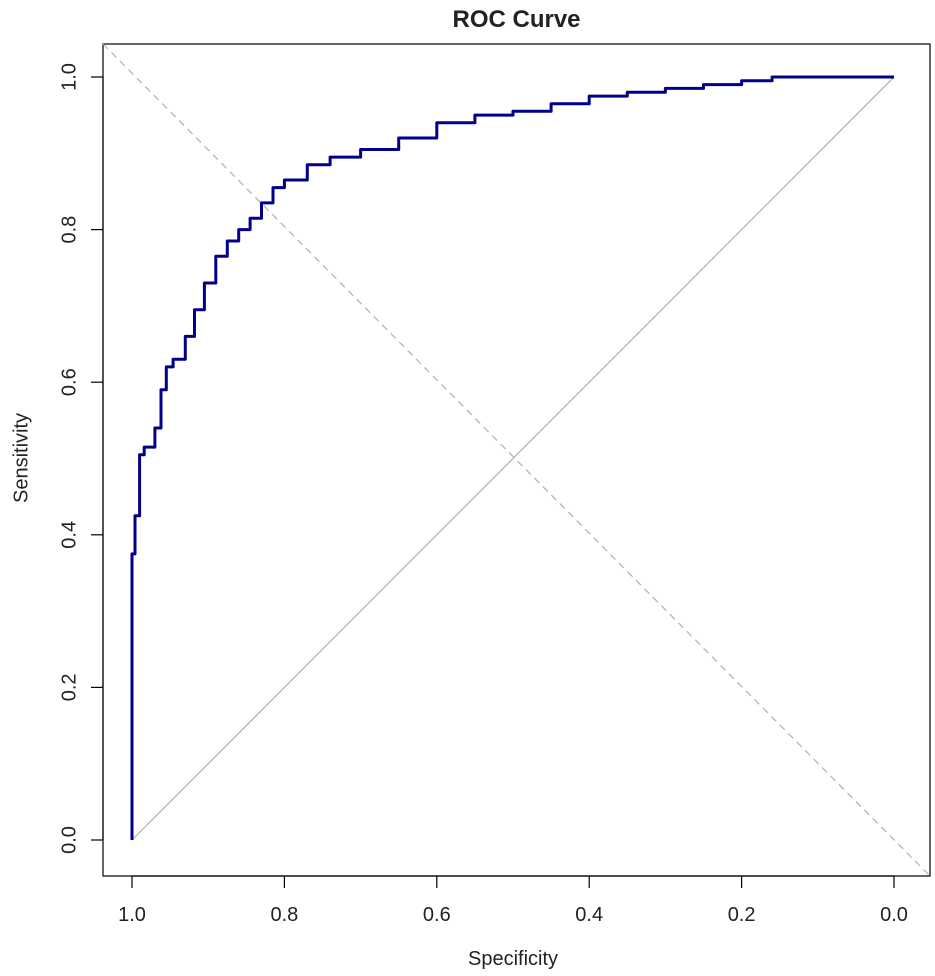  I want to click on y-tick-label: 0.0, so click(69, 840).